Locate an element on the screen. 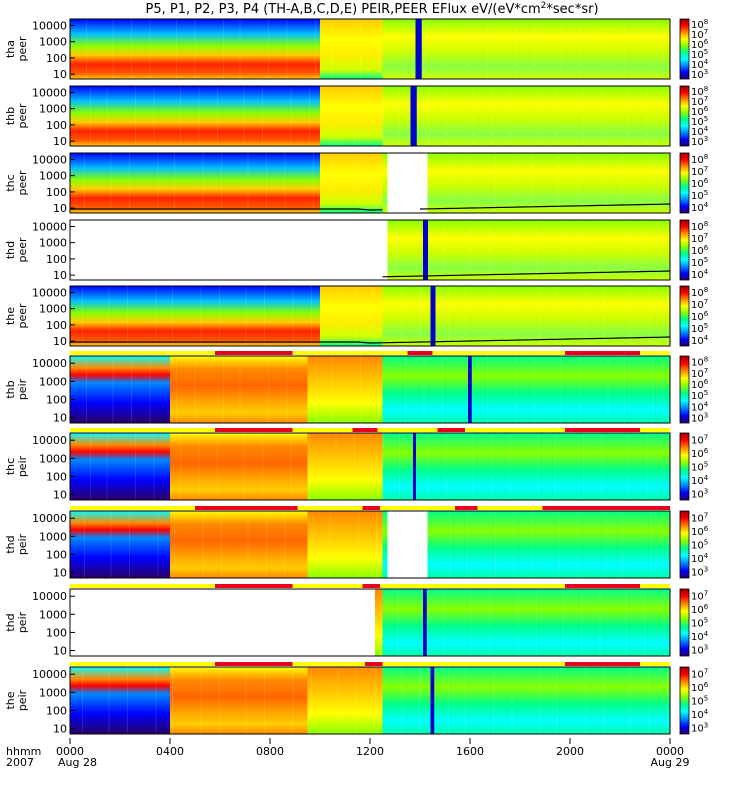  panel-probe-label: thc is located at coordinates (10, 466).